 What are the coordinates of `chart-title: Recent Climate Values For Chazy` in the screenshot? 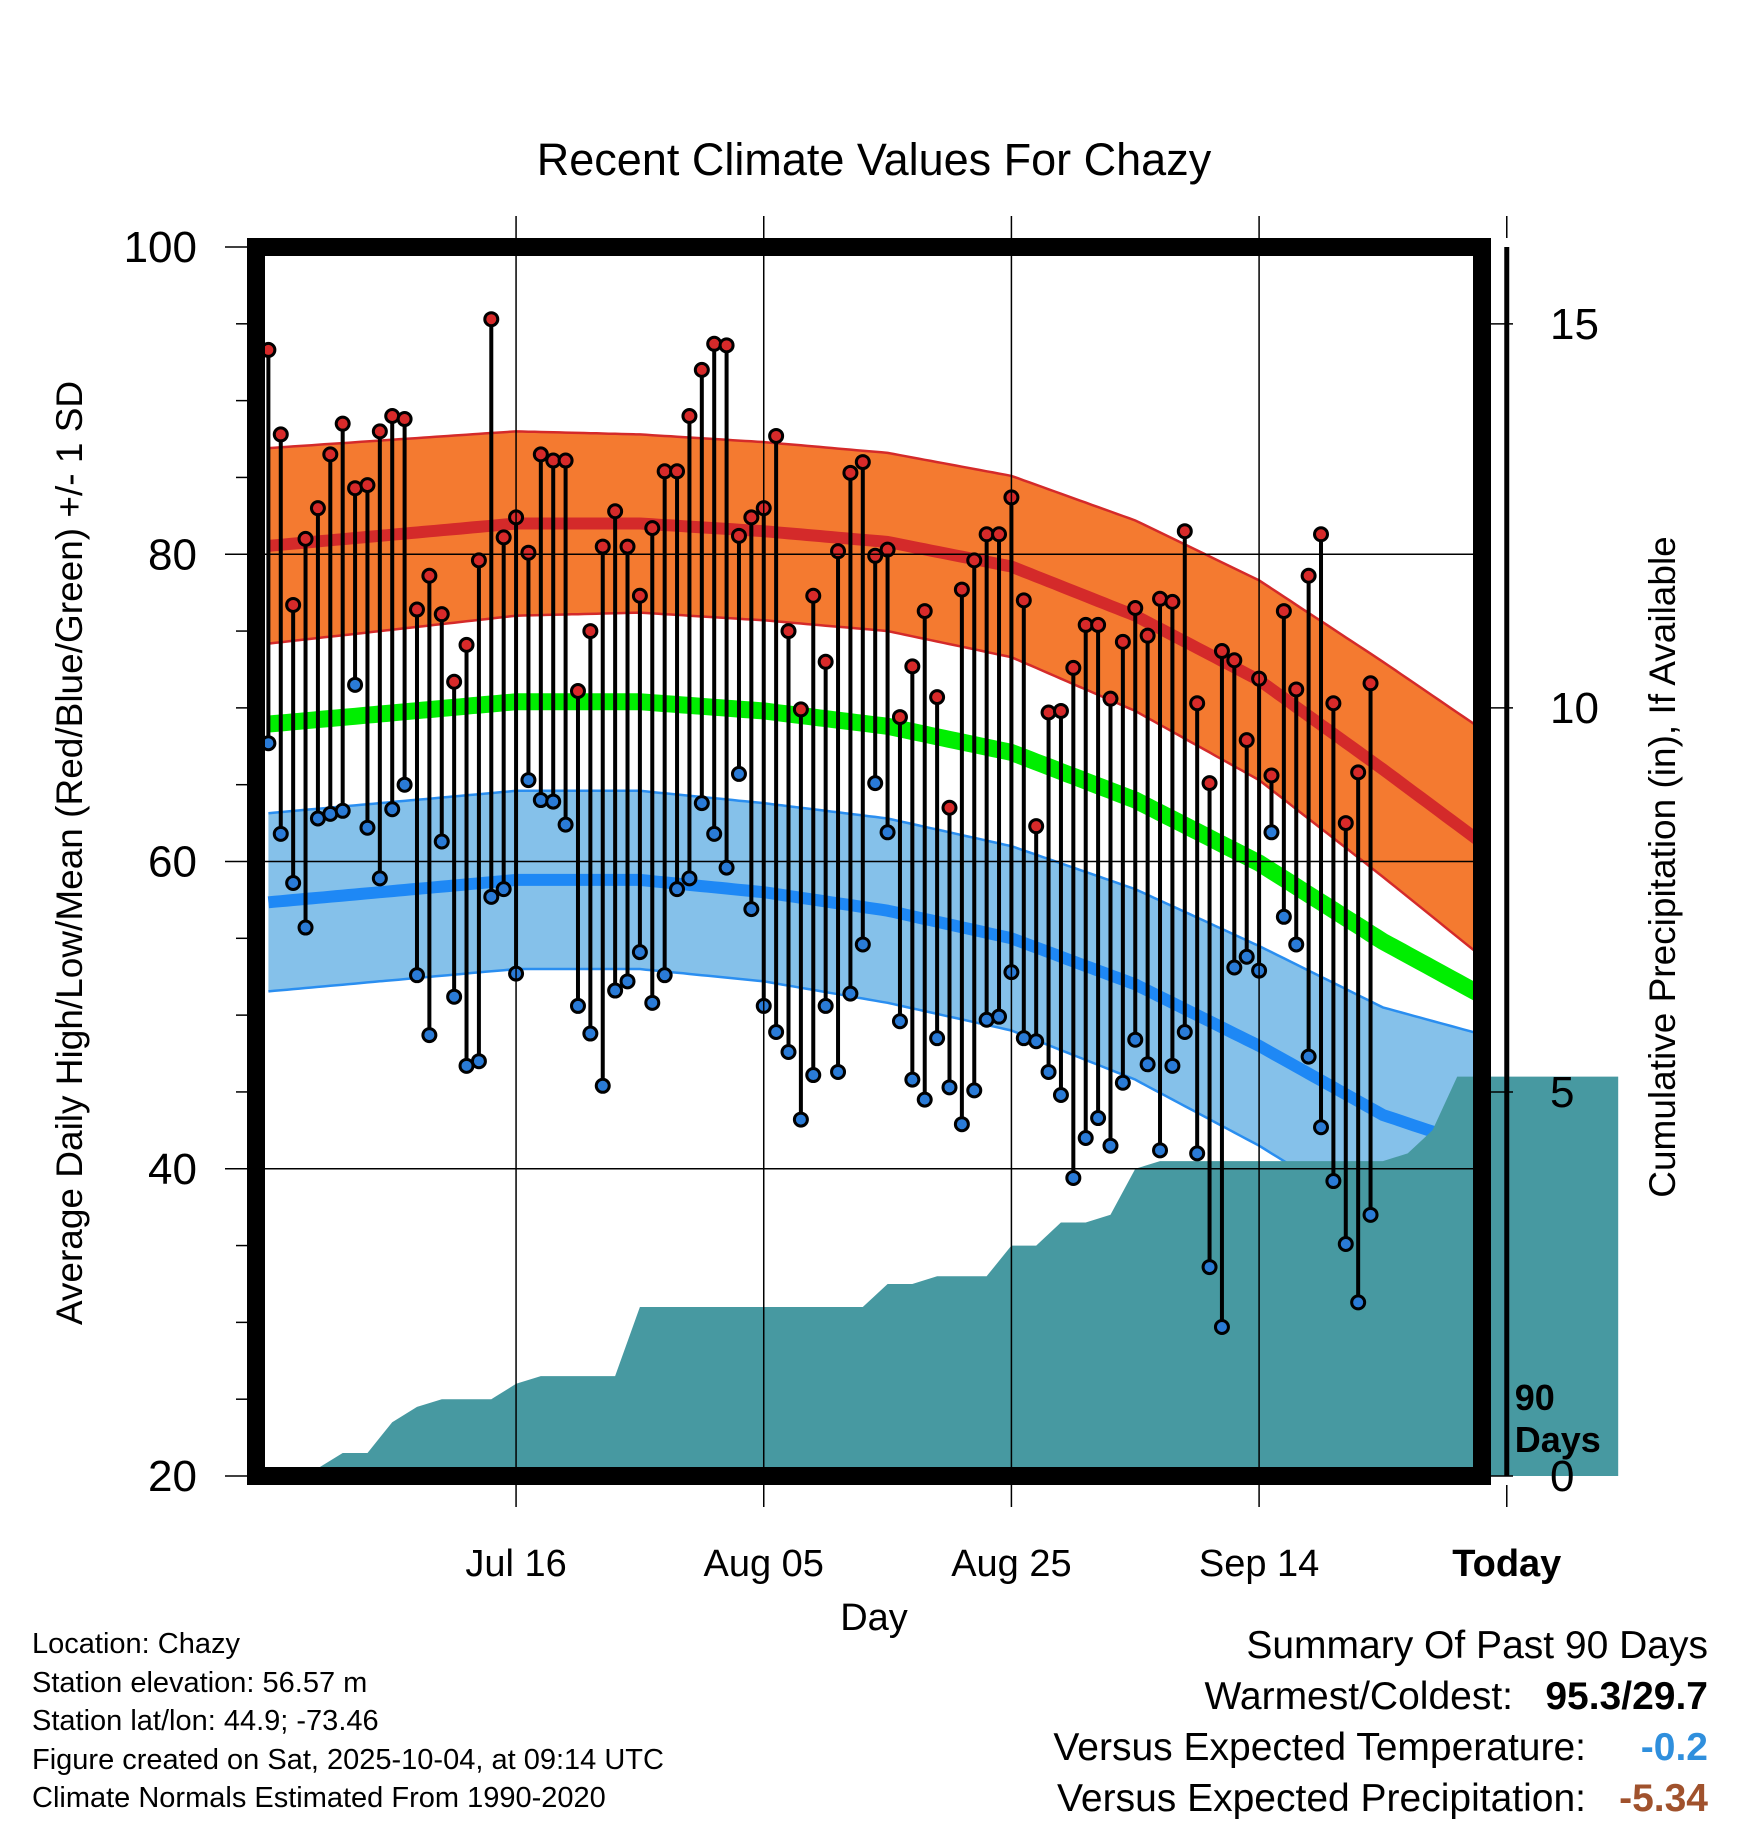 It's located at (874, 159).